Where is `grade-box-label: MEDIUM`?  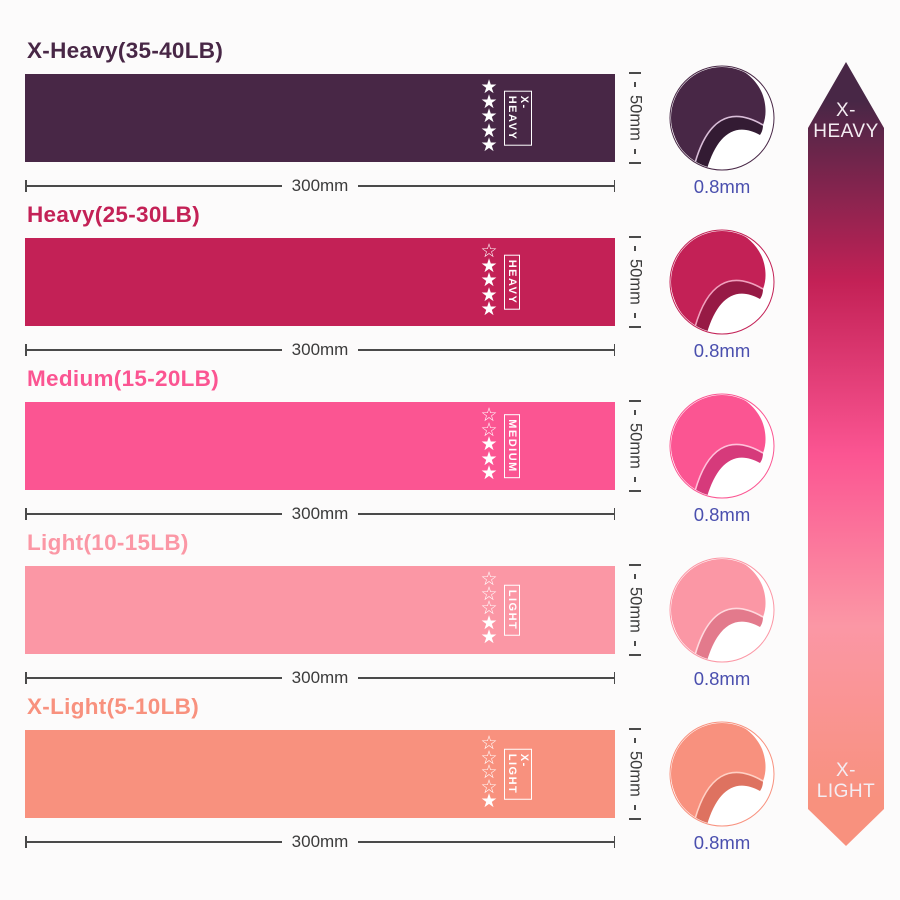 grade-box-label: MEDIUM is located at coordinates (512, 446).